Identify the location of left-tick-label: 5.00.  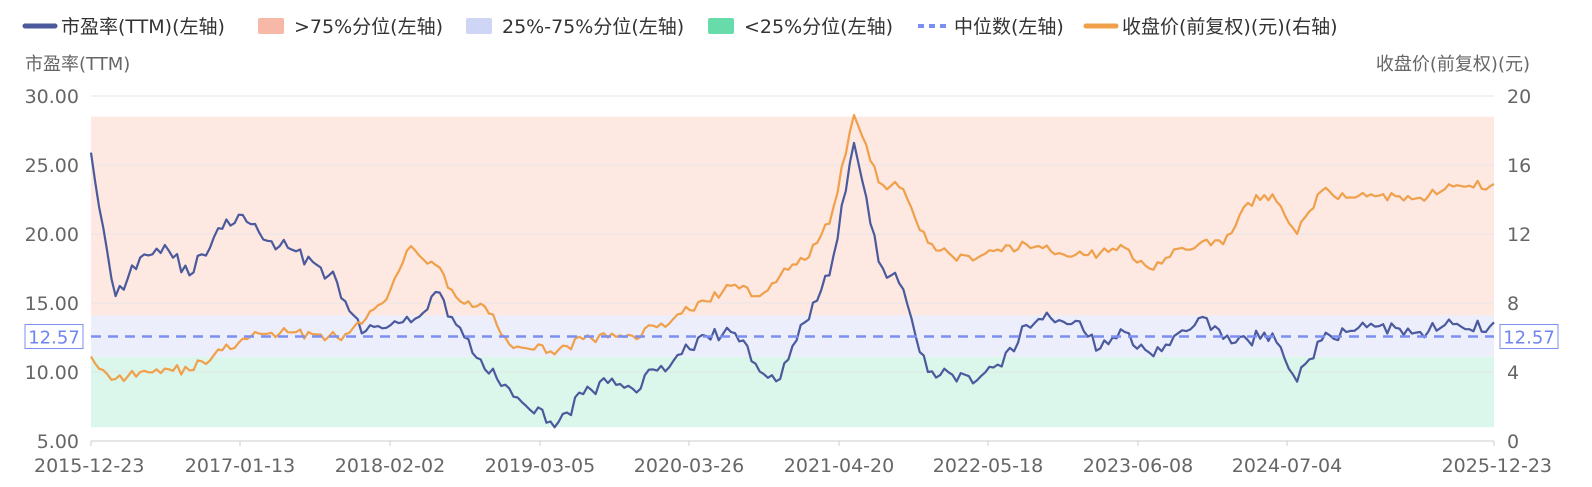
(58, 442).